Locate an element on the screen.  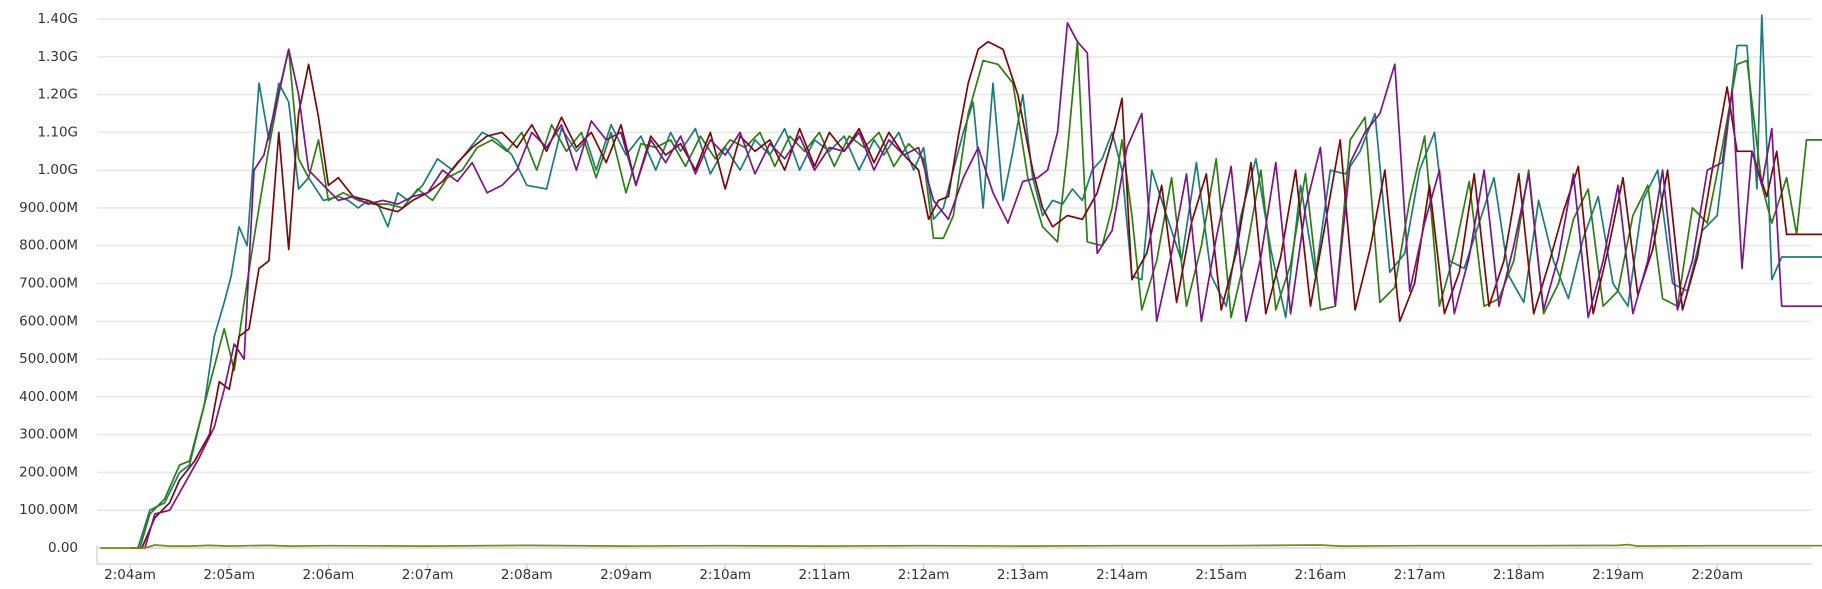
y-tick-label: 600.00M is located at coordinates (48, 321).